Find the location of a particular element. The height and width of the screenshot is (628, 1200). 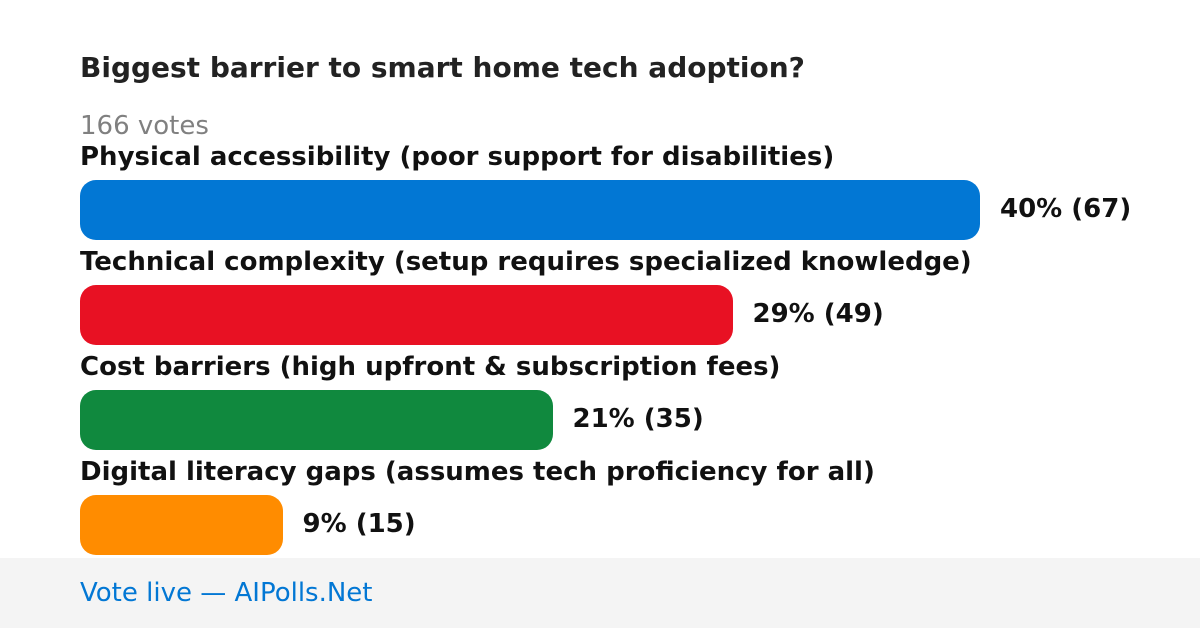

option-value-label: 9% (15) is located at coordinates (359, 524).